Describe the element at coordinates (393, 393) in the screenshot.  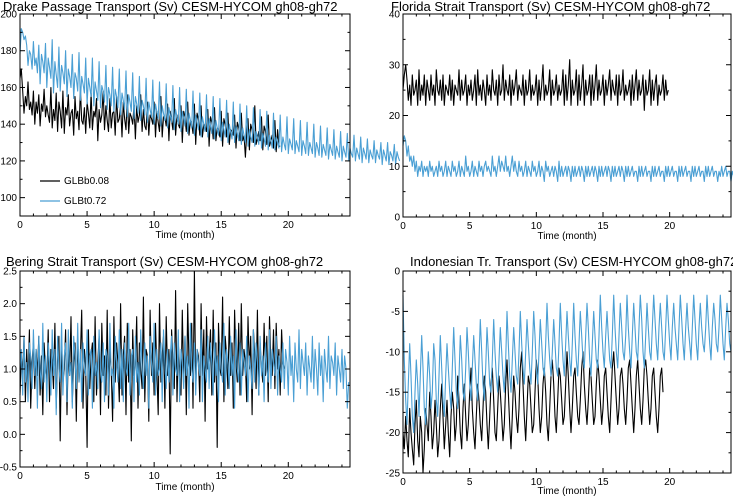
I see `y-tick-label: -15` at that location.